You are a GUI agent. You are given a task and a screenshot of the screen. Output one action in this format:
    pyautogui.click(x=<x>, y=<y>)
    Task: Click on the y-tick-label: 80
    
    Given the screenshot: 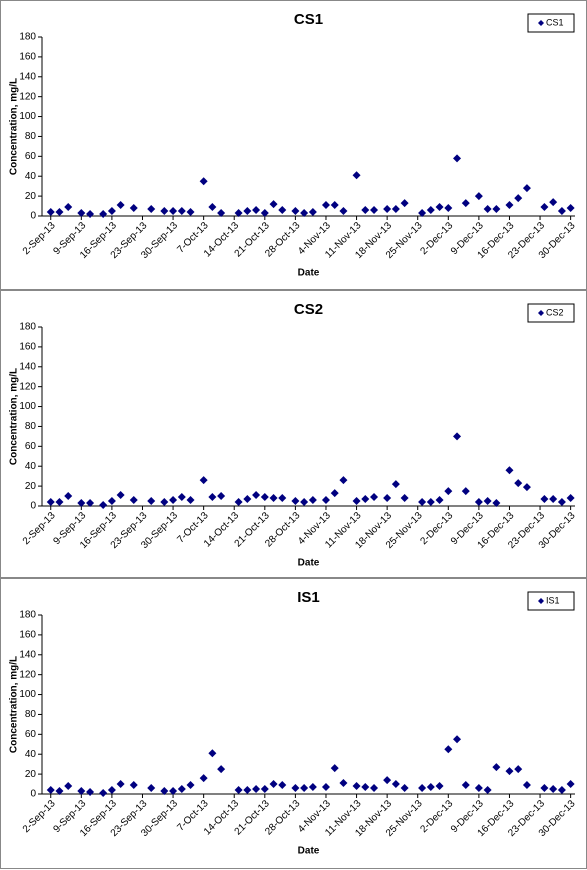 What is the action you would take?
    pyautogui.click(x=31, y=426)
    